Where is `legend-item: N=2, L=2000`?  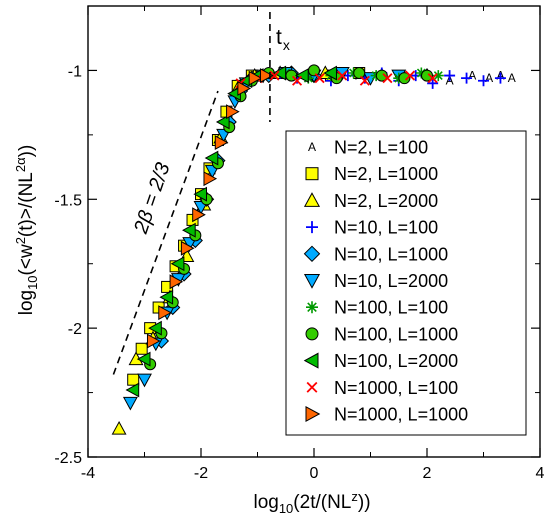
legend-item: N=2, L=2000 is located at coordinates (370, 201).